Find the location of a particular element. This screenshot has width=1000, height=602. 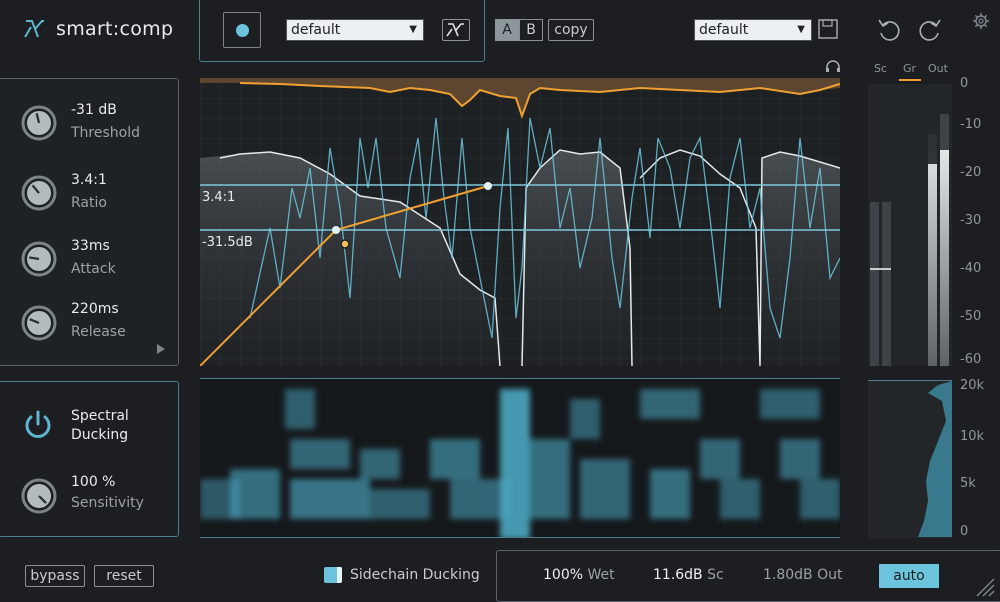

sensitivity-label: Sensitivity is located at coordinates (107, 503).